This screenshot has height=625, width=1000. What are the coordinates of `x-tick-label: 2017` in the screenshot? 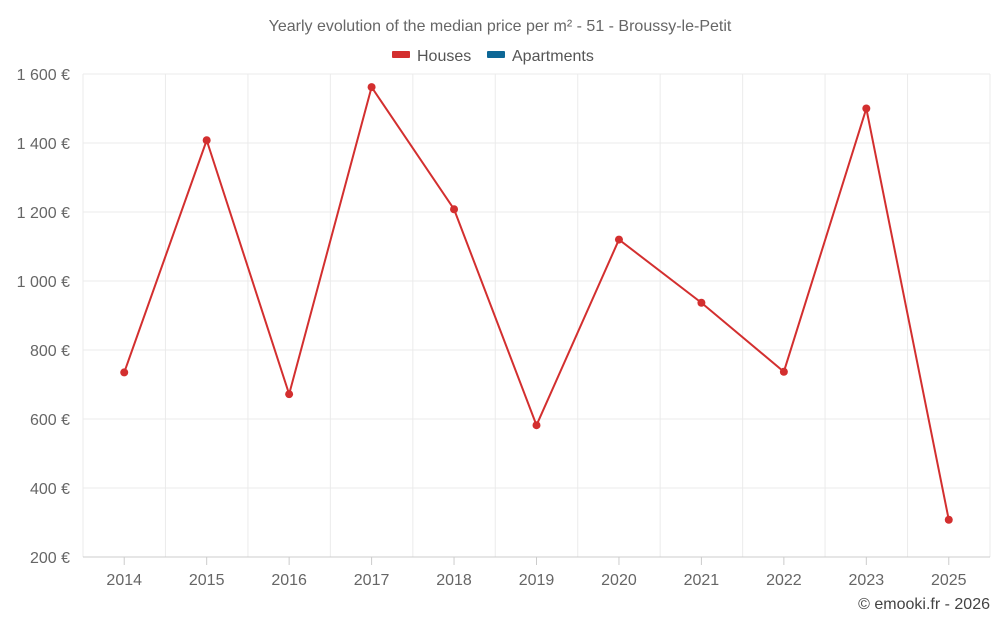 It's located at (372, 580).